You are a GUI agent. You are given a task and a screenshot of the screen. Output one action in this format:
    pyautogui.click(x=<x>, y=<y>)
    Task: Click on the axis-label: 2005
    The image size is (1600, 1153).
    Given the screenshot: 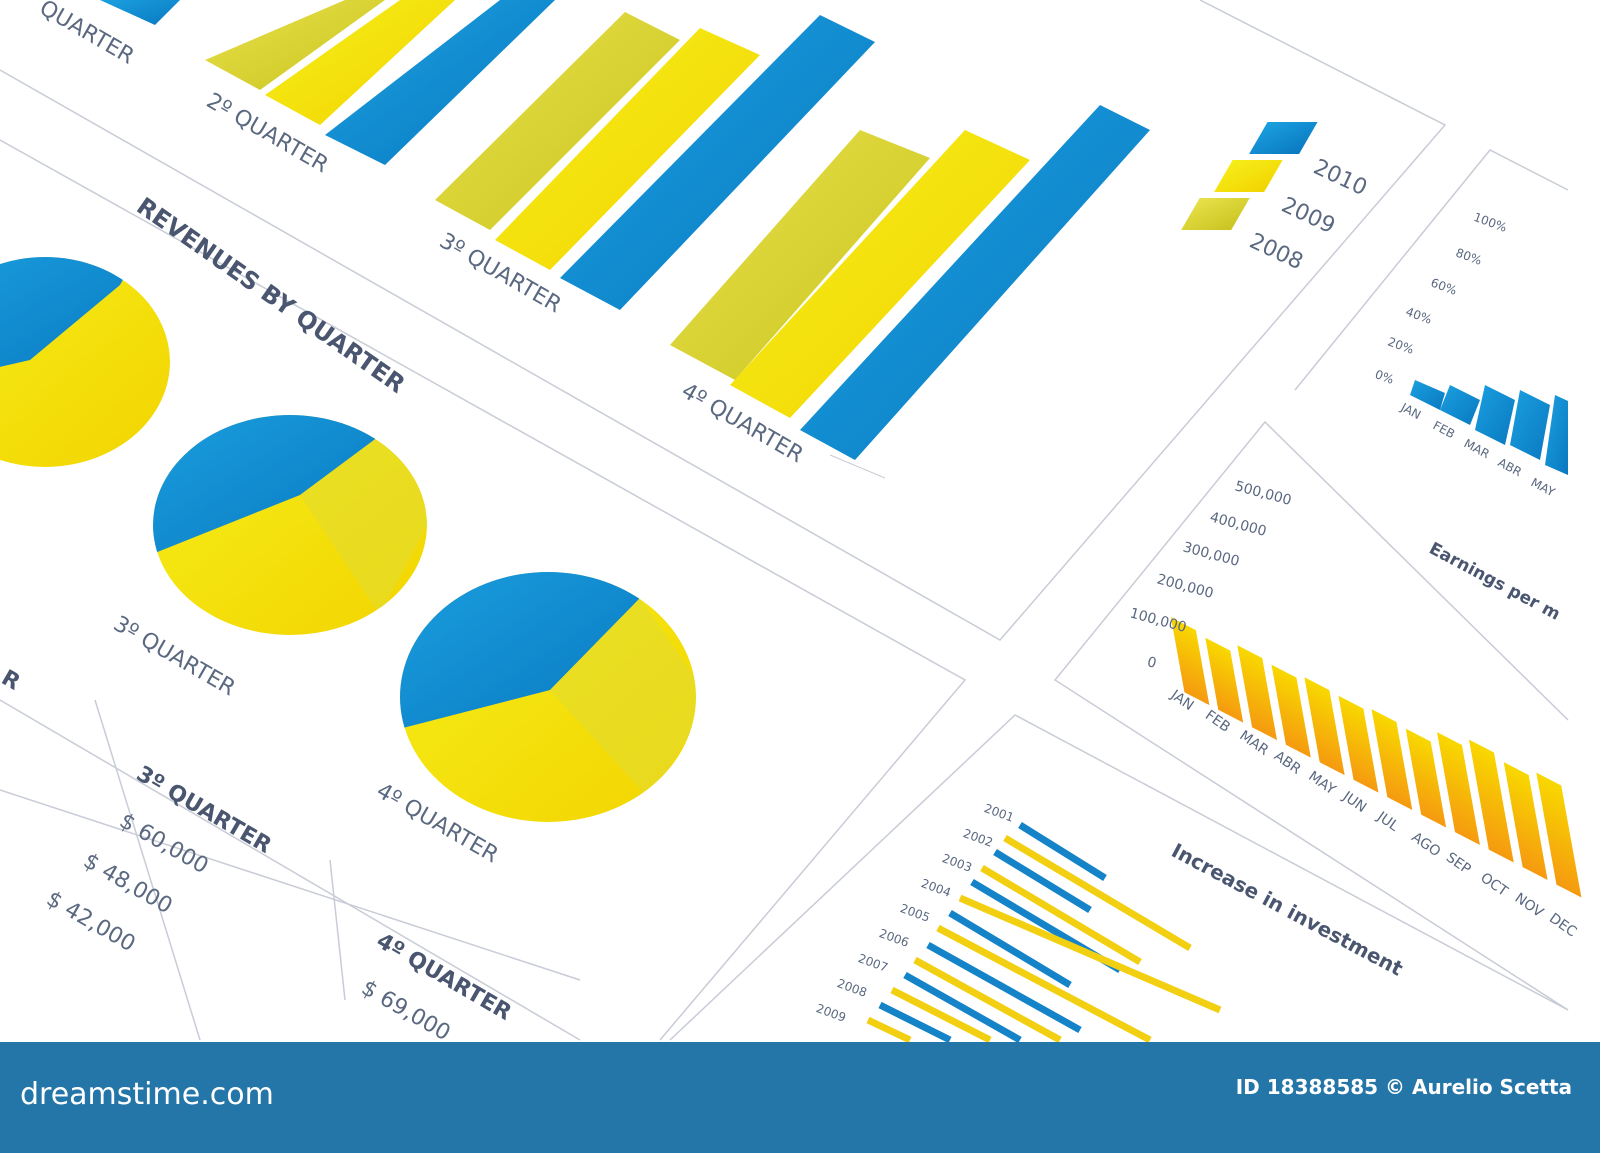 What is the action you would take?
    pyautogui.click(x=914, y=913)
    